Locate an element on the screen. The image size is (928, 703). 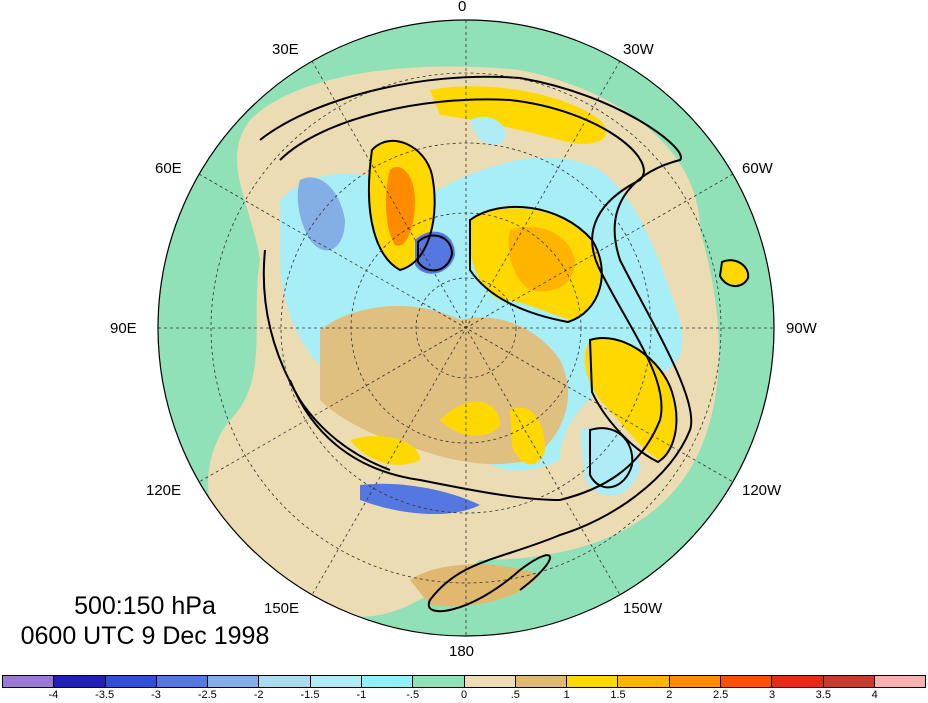
colorbar-tick-label: -3.5 is located at coordinates (105, 695).